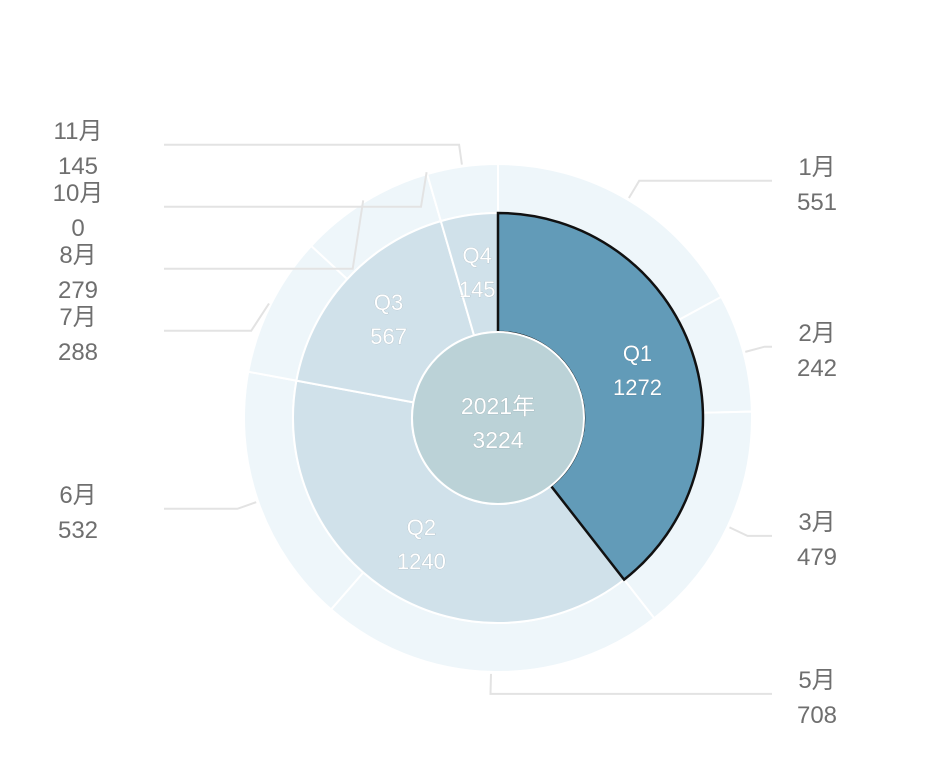 The width and height of the screenshot is (930, 768). What do you see at coordinates (498, 406) in the screenshot?
I see `center-name-label: 2021年` at bounding box center [498, 406].